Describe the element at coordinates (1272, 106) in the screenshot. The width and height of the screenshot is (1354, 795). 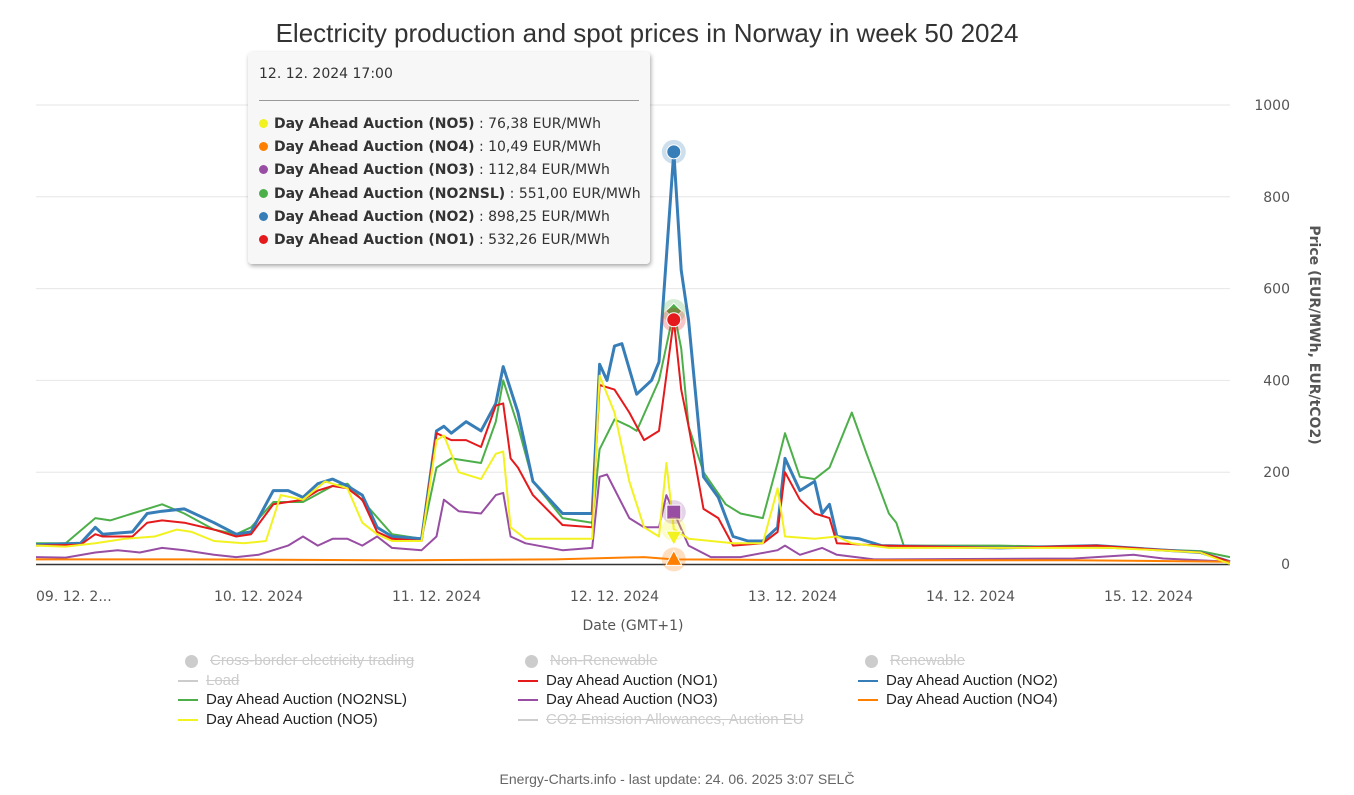
I see `y-tick-label: 1000` at that location.